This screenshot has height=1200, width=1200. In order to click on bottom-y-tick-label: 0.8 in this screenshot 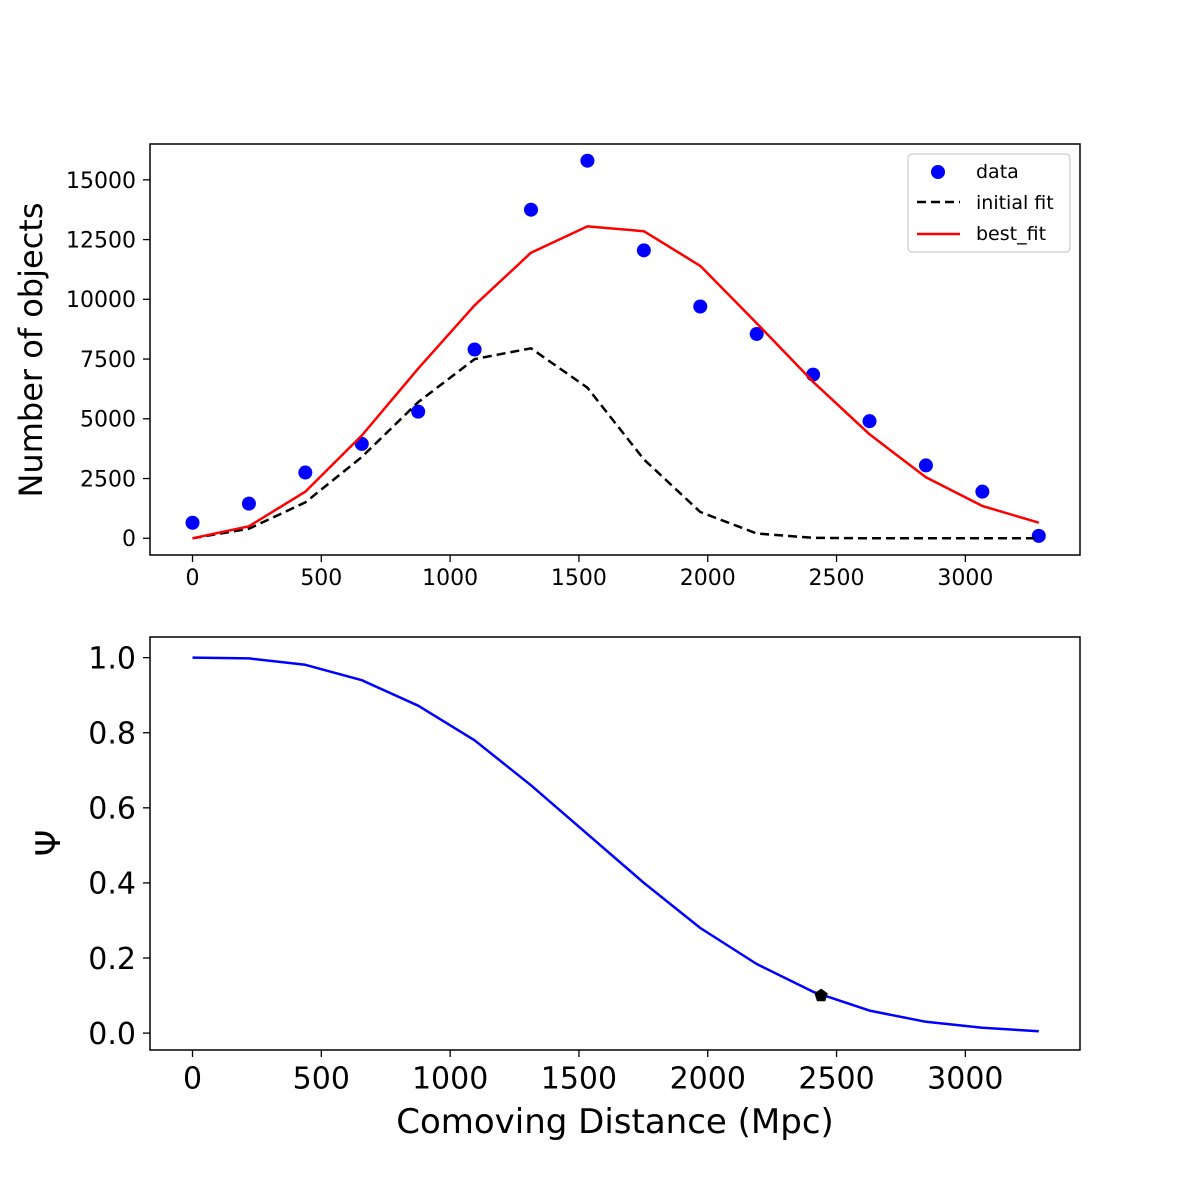, I will do `click(112, 734)`.